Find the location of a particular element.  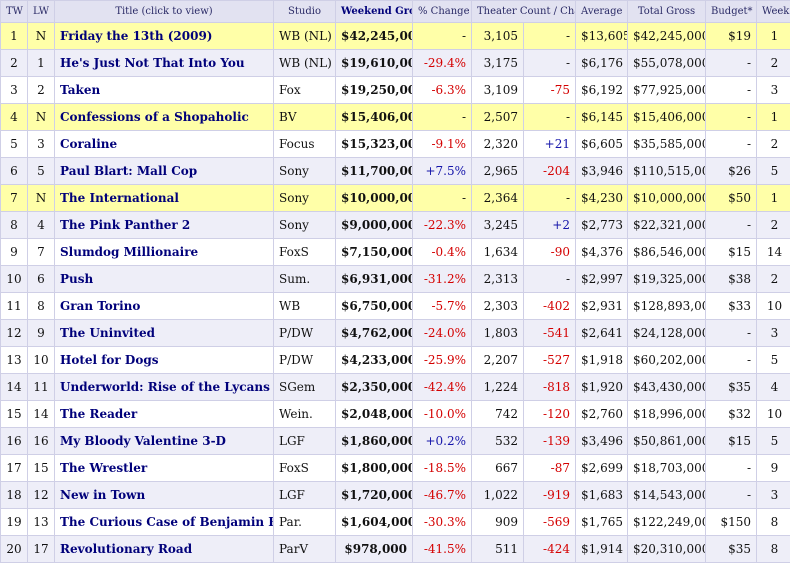

movie-title-link: The Pink Panther 2 is located at coordinates (164, 225).